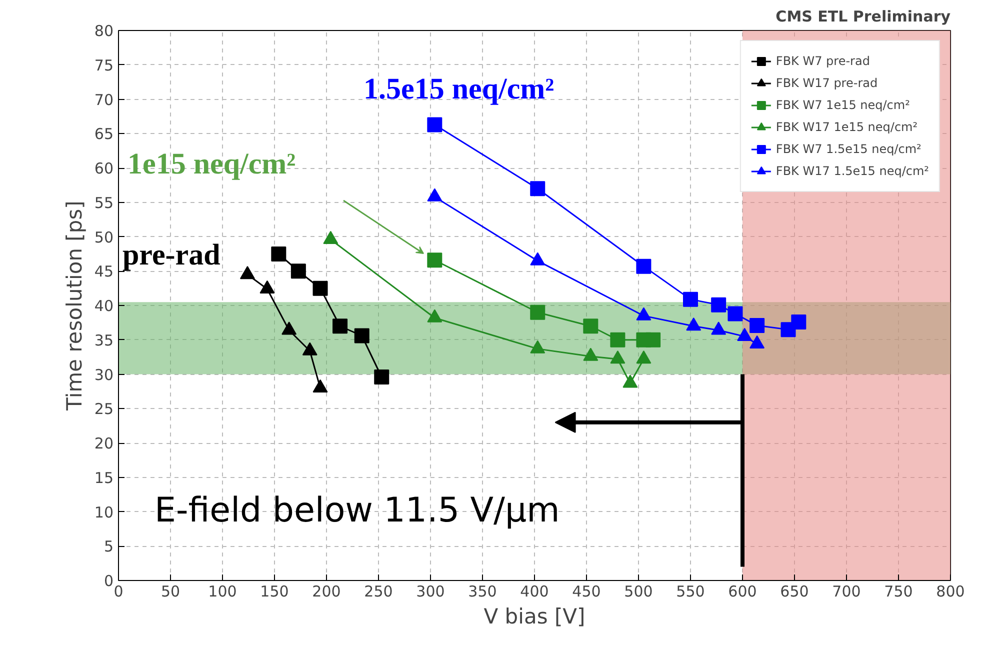 The width and height of the screenshot is (990, 659). I want to click on legend-label: FBK W7 1e15 neq/cm², so click(843, 105).